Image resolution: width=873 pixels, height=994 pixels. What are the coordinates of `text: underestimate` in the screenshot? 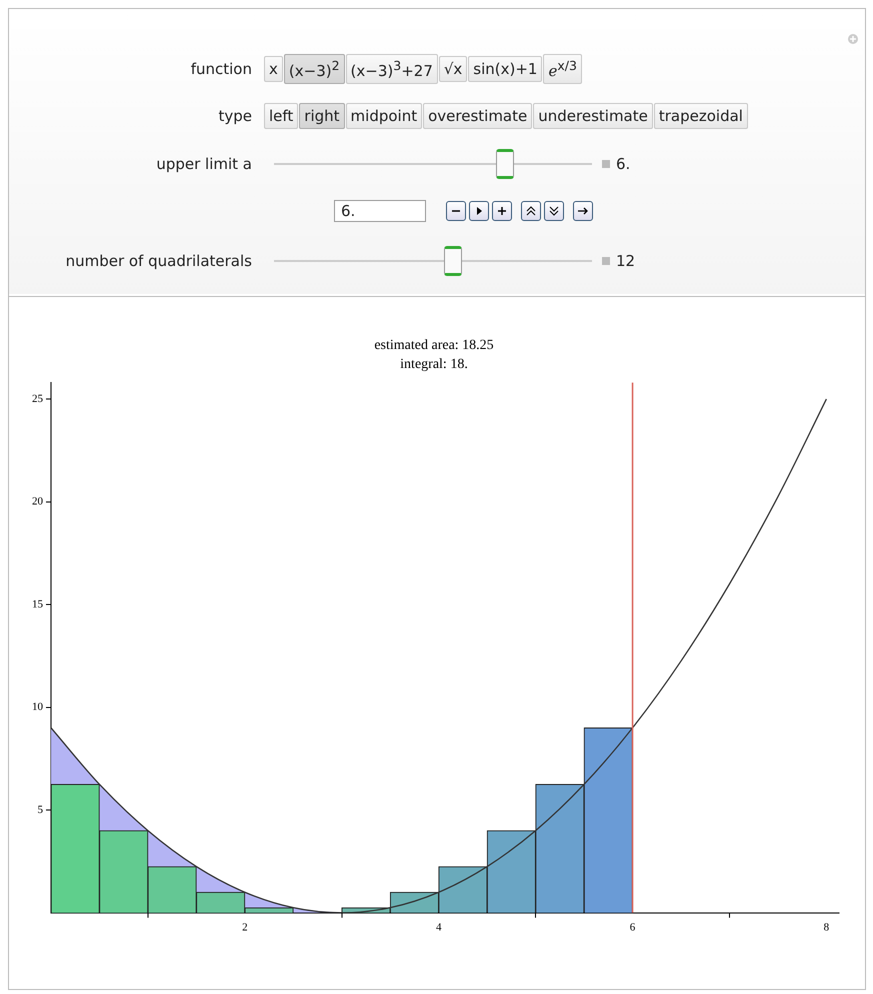 It's located at (593, 116).